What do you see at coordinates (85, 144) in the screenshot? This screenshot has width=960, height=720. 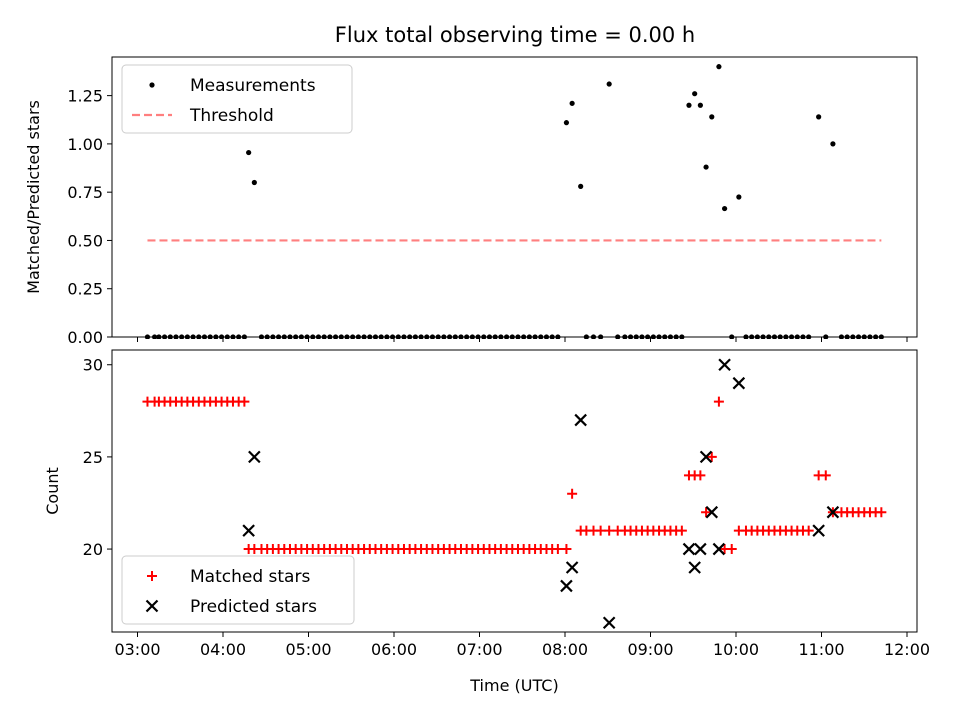 I see `y-tick-label: 1.00` at bounding box center [85, 144].